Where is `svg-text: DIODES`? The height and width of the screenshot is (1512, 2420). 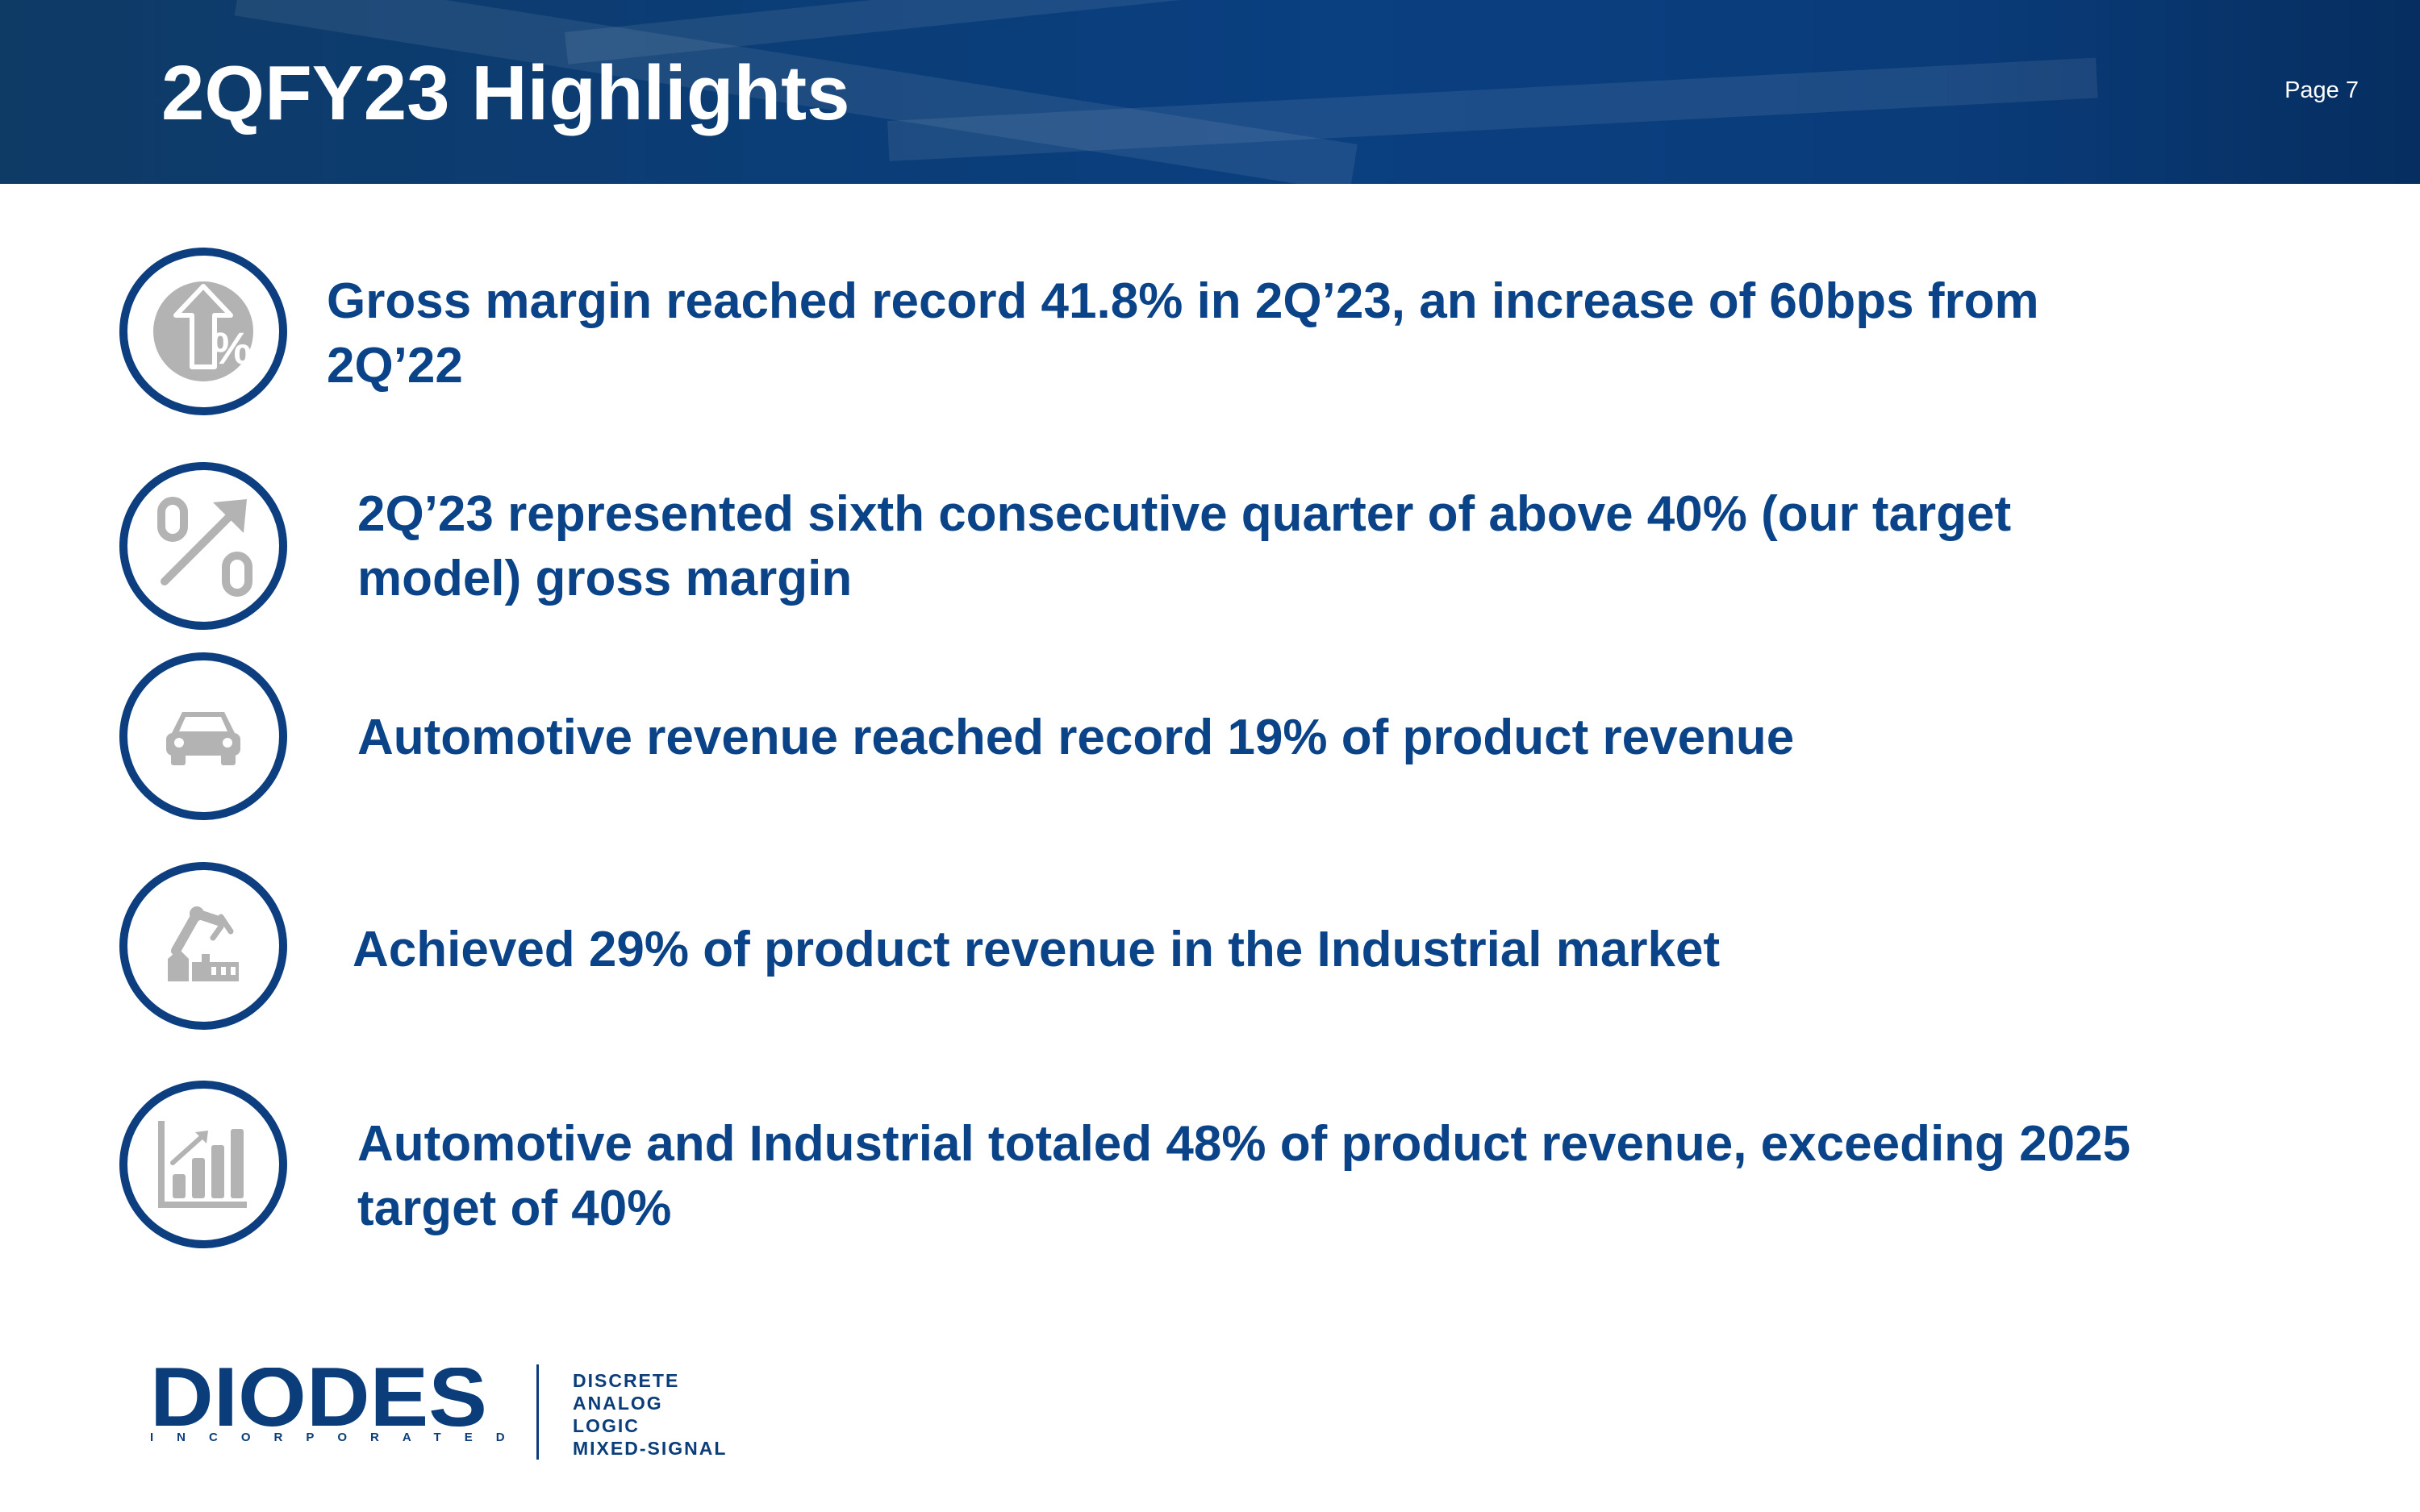
svg-text: DIODES is located at coordinates (318, 1406).